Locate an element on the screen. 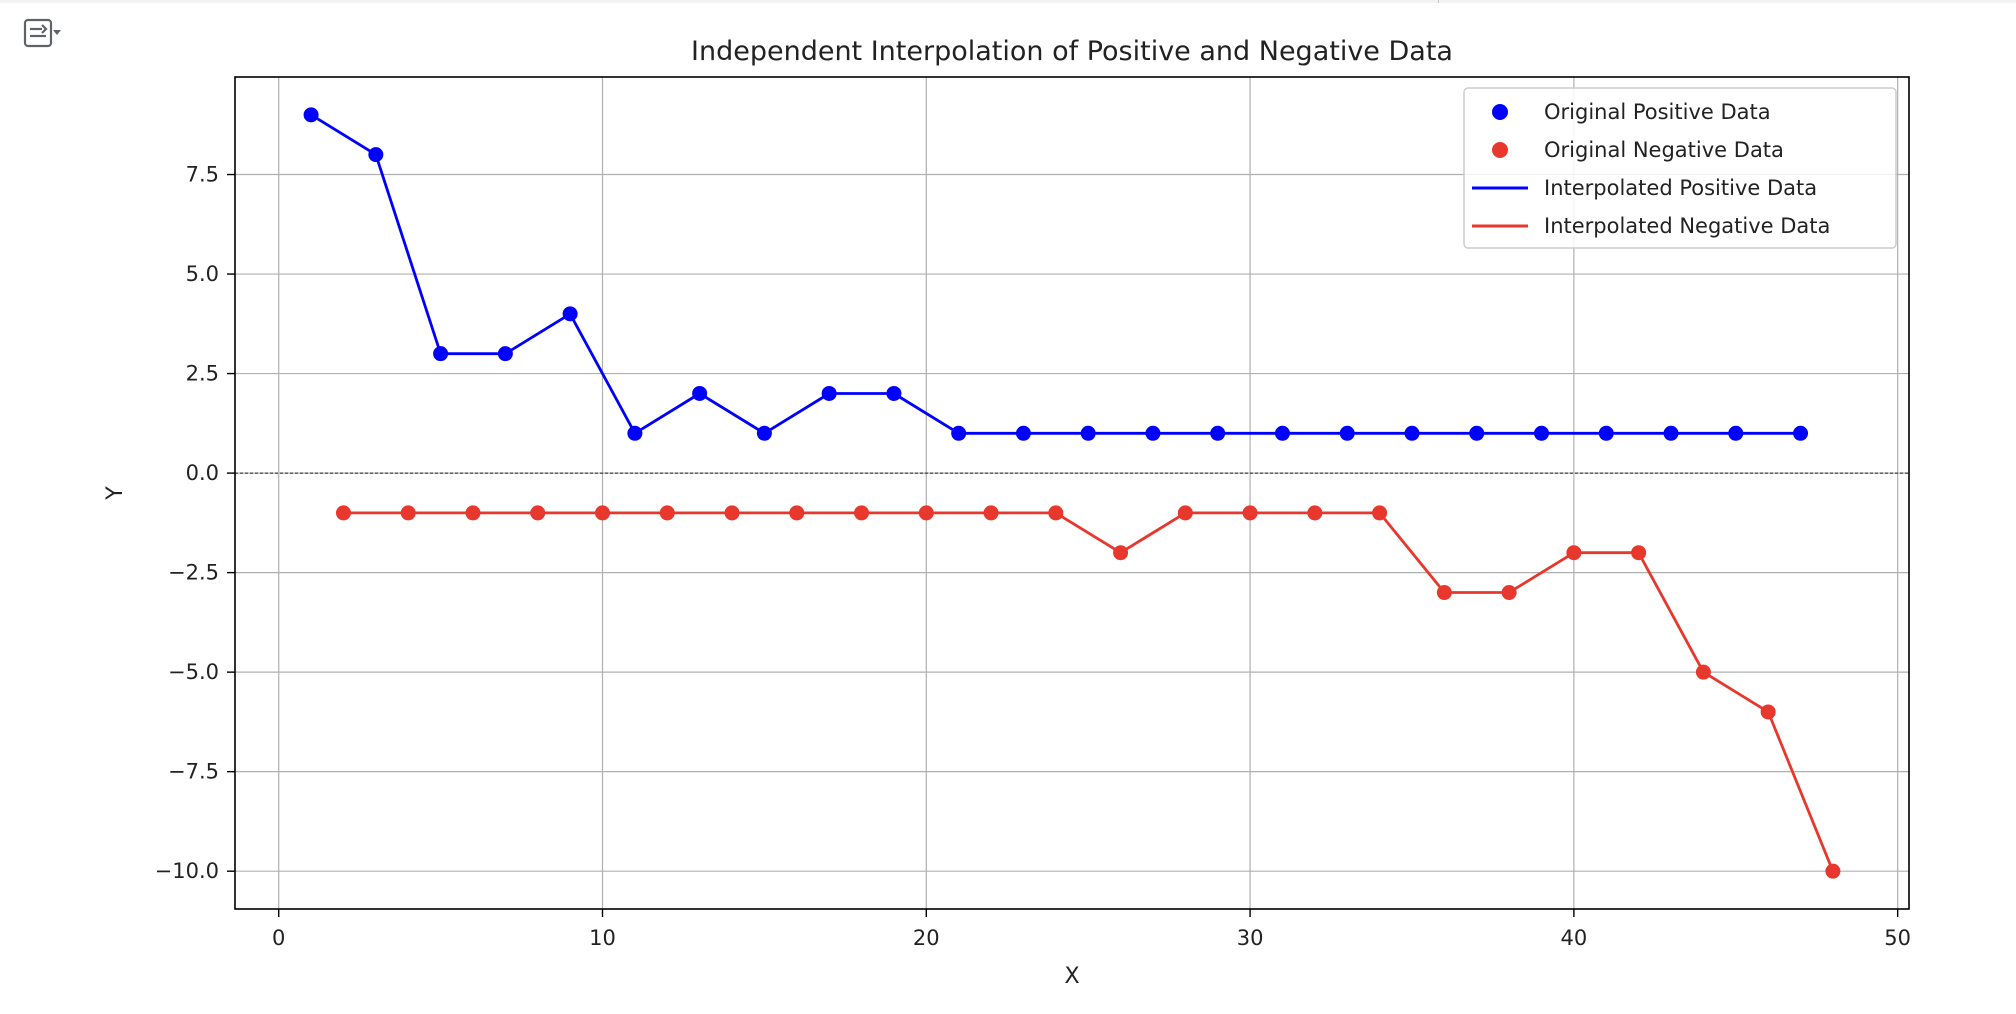 Image resolution: width=2016 pixels, height=1014 pixels. y-tick-label: 7.5 is located at coordinates (202, 175).